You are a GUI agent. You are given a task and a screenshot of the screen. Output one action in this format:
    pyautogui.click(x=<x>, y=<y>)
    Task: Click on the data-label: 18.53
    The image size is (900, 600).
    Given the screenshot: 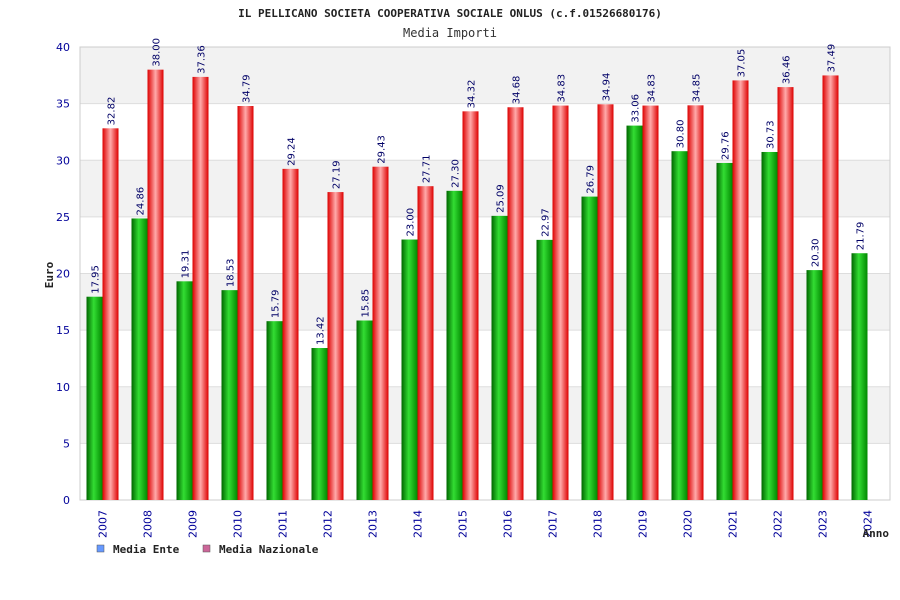 What is the action you would take?
    pyautogui.click(x=231, y=273)
    